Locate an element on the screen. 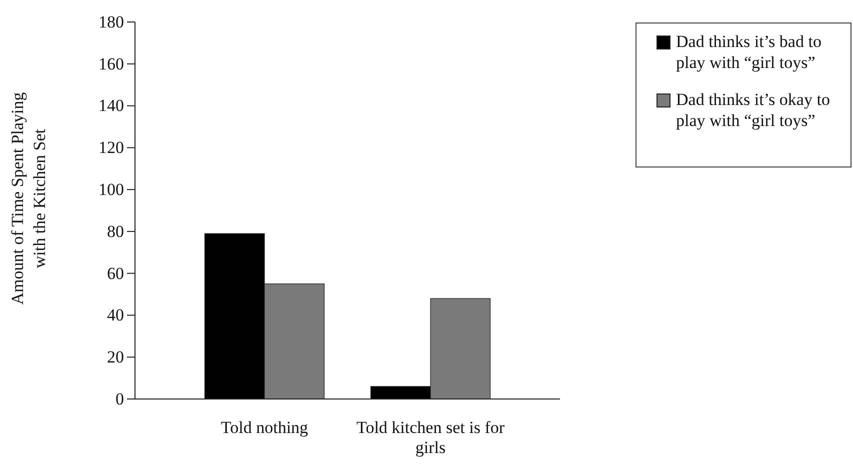 This screenshot has height=475, width=853. y-tick-label: 160 is located at coordinates (111, 64).